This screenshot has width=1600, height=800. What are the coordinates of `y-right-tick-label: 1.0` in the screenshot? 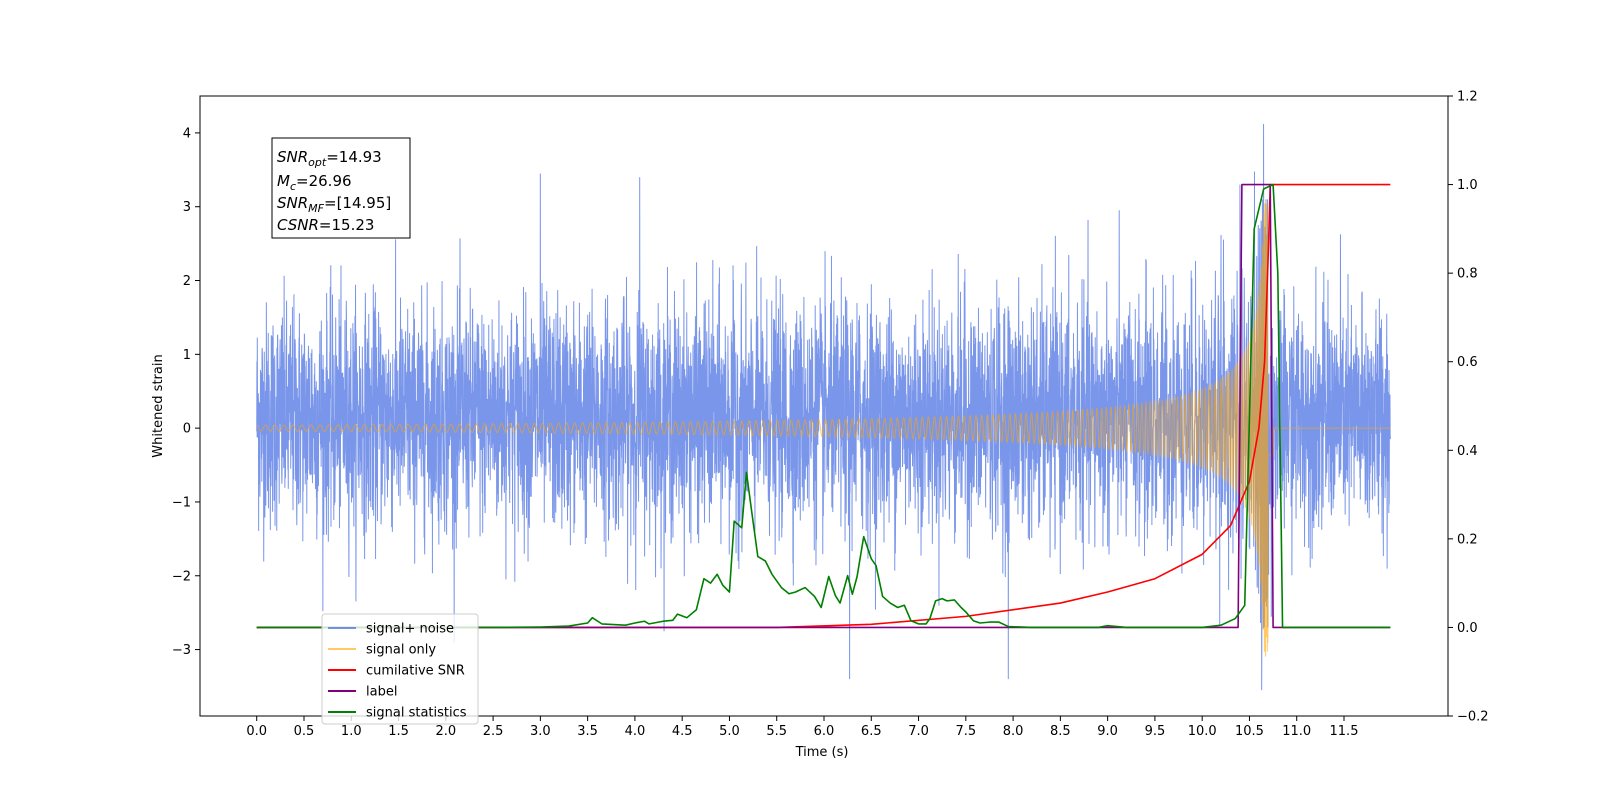 It's located at (1467, 185).